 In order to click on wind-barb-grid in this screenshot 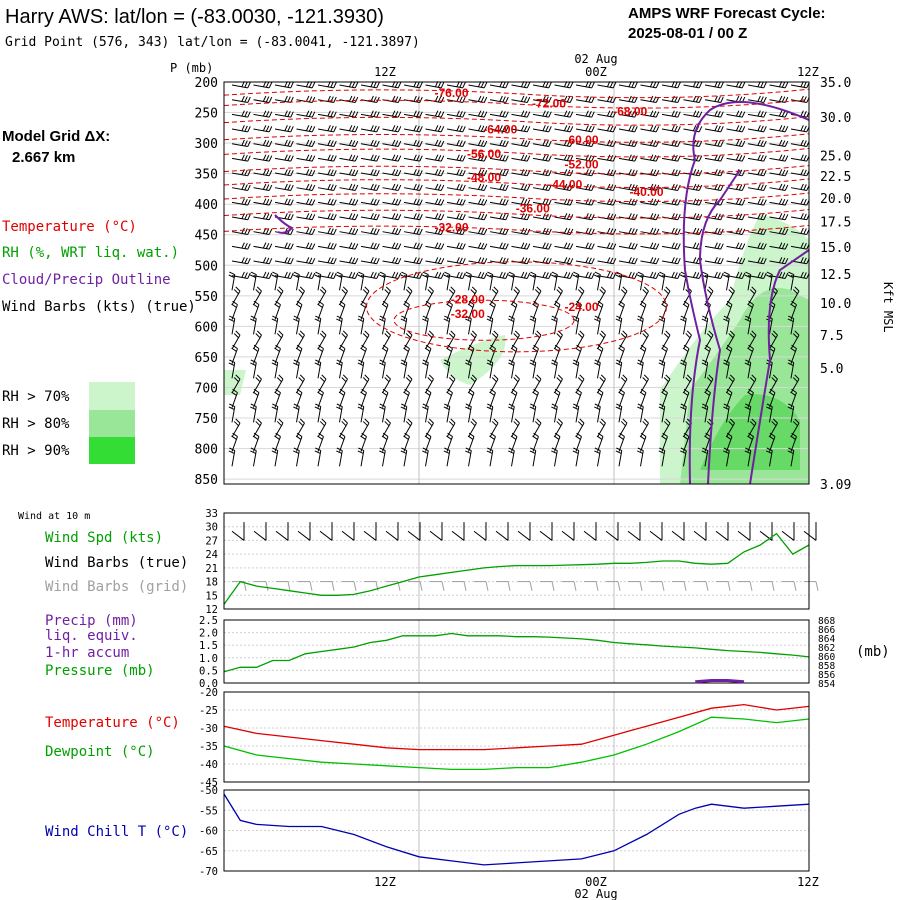, I will do `click(509, 586)`.